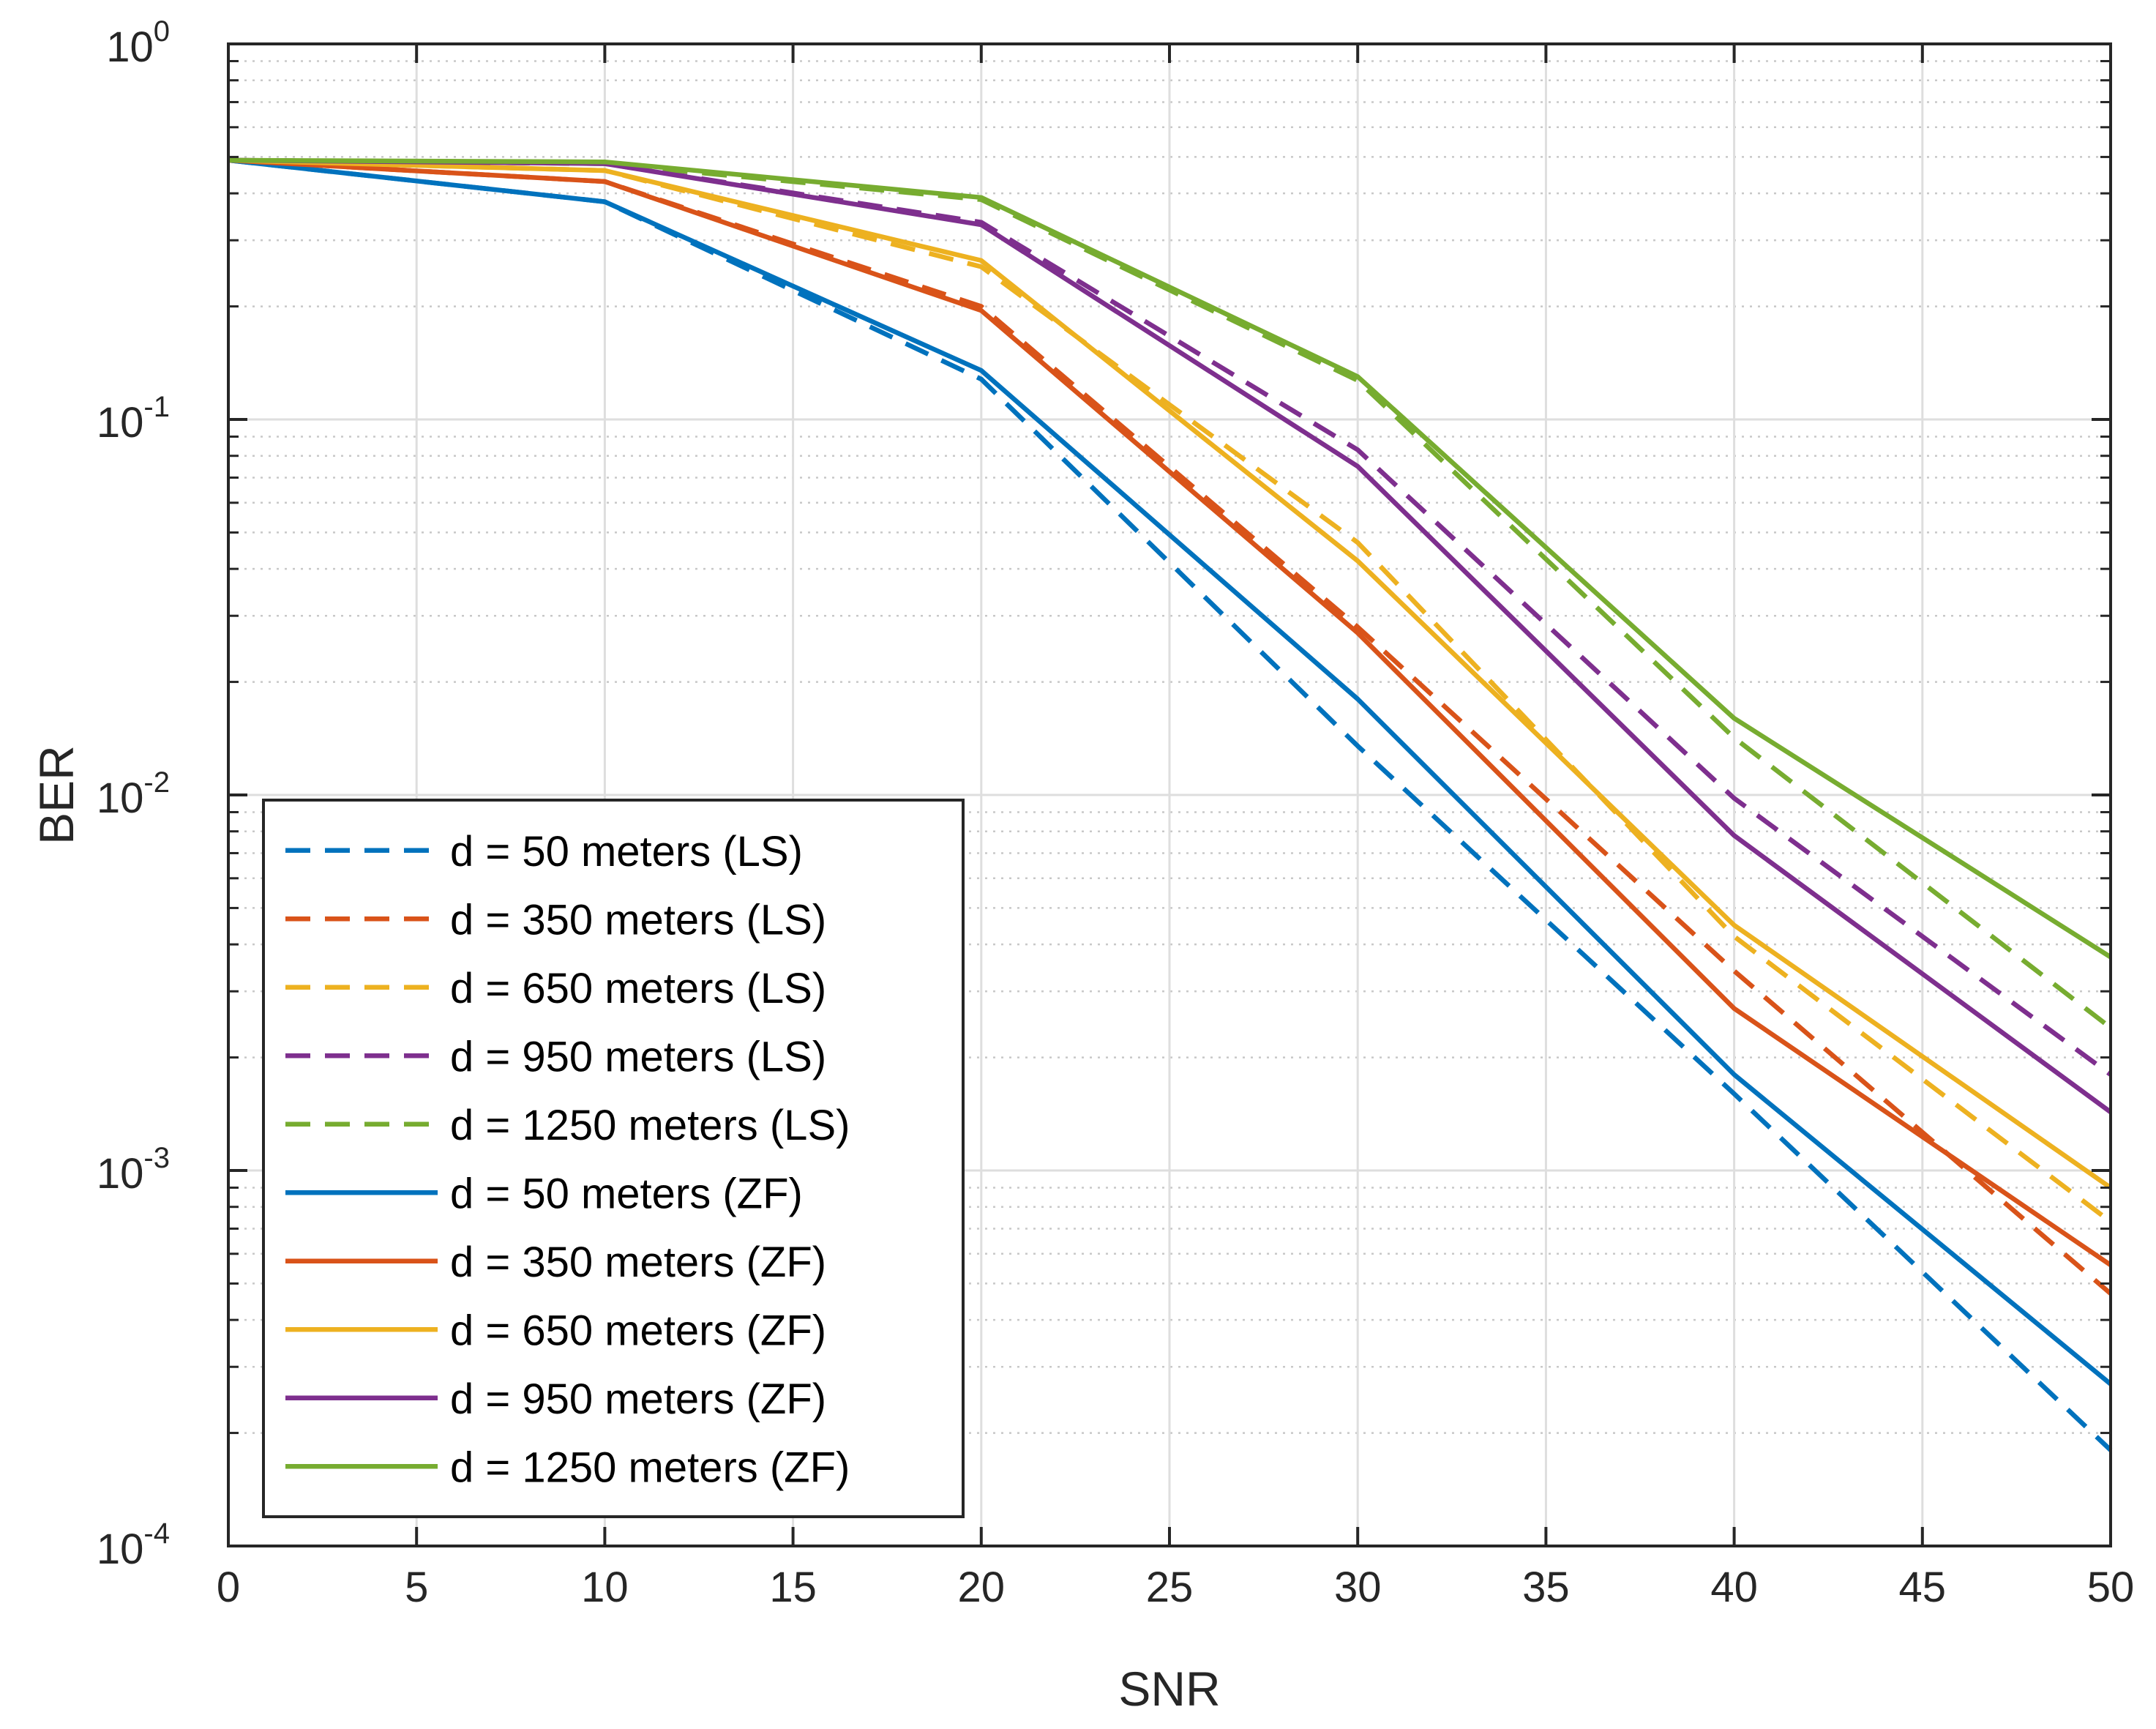 Image resolution: width=2156 pixels, height=1729 pixels. Describe the element at coordinates (56, 795) in the screenshot. I see `y-axis-title: BER` at that location.